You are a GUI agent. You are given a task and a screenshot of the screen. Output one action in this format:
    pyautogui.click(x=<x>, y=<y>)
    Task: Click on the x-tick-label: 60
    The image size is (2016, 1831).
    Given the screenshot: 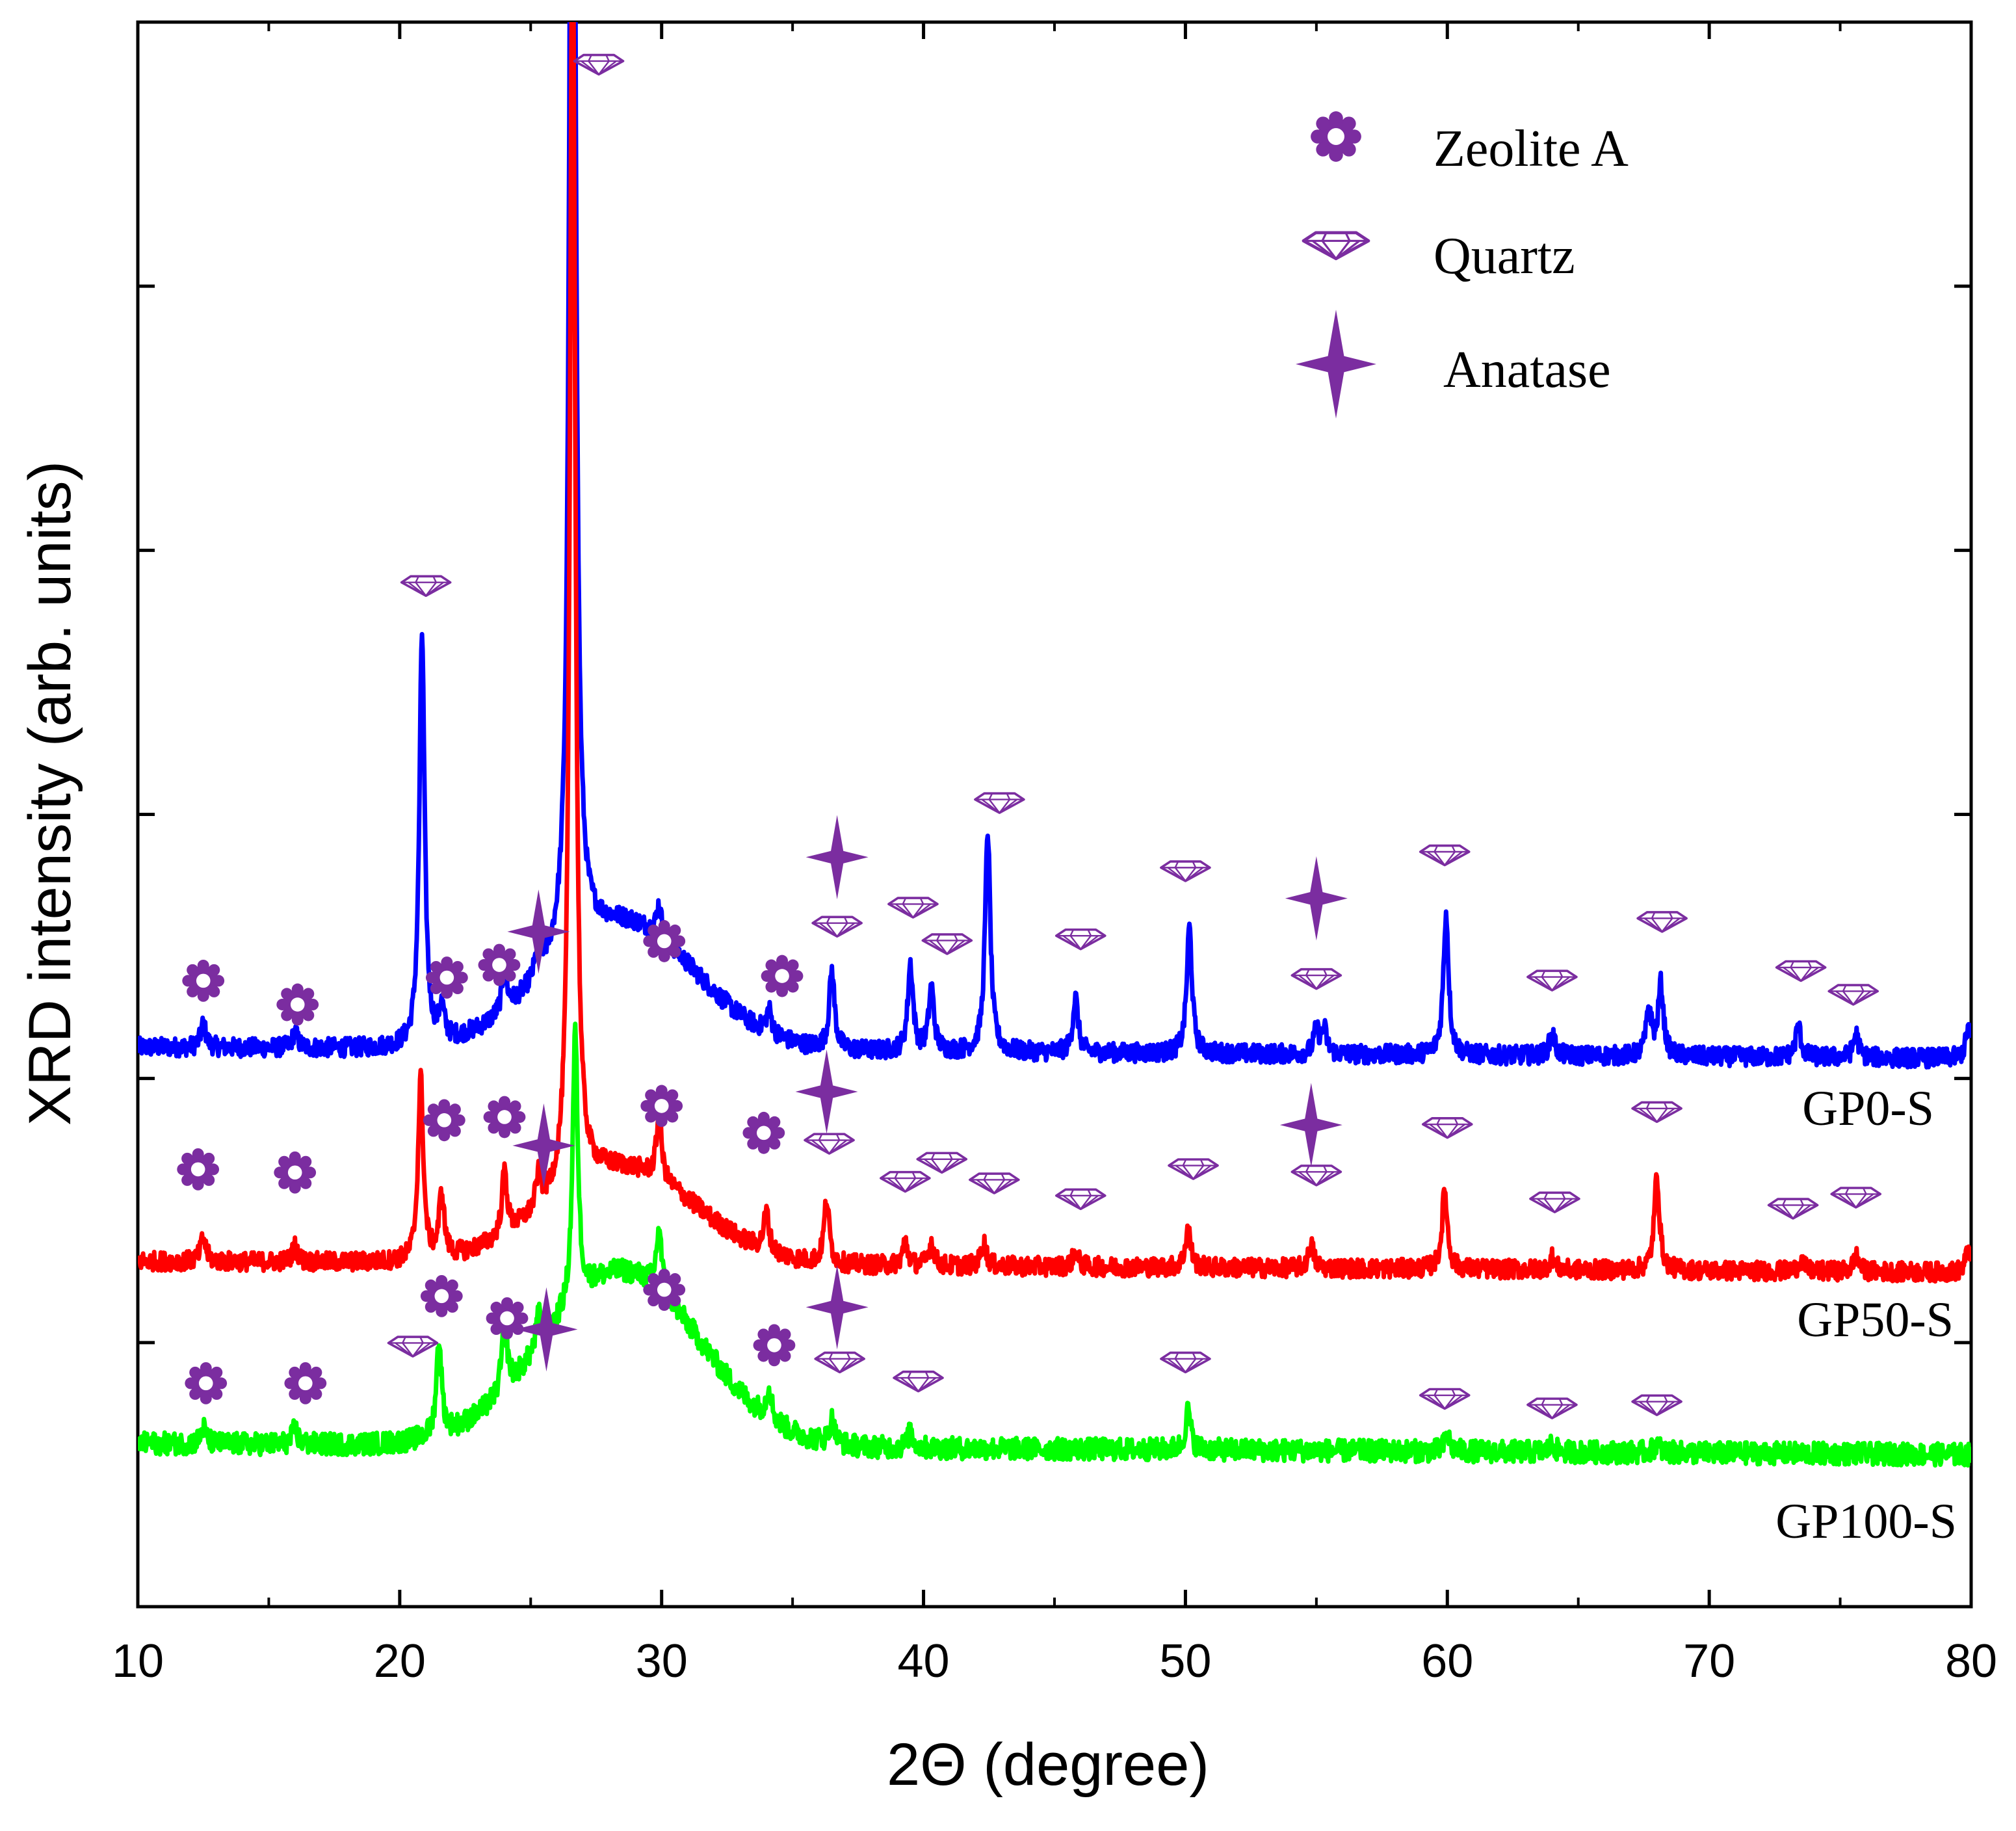 What is the action you would take?
    pyautogui.click(x=1447, y=1661)
    